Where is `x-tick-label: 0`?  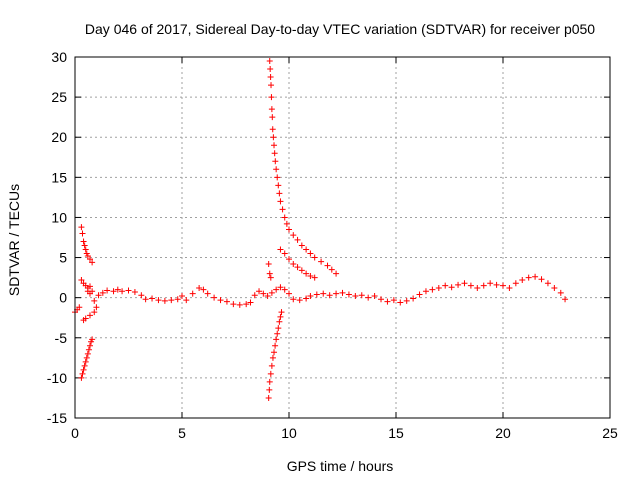 x-tick-label: 0 is located at coordinates (75, 433).